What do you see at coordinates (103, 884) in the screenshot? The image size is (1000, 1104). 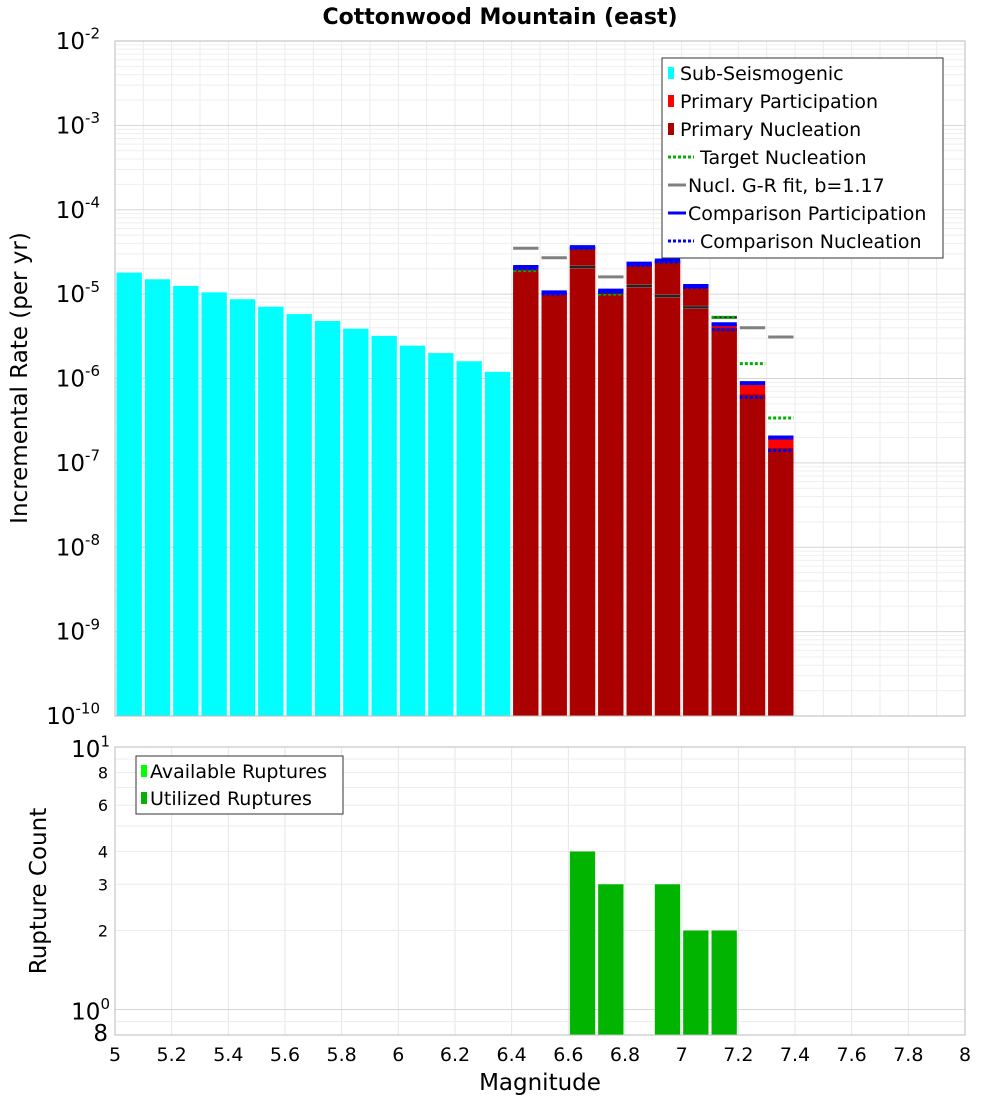 I see `y-minor-tick-label: 3` at bounding box center [103, 884].